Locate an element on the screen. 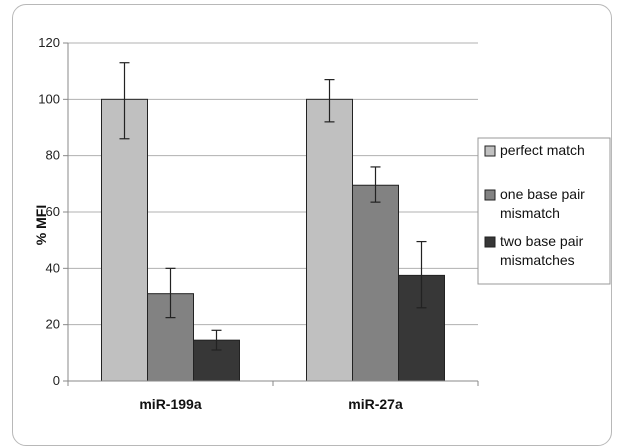 This screenshot has width=624, height=446. x-axis-categories: miR-199a miR-27a is located at coordinates (273, 396).